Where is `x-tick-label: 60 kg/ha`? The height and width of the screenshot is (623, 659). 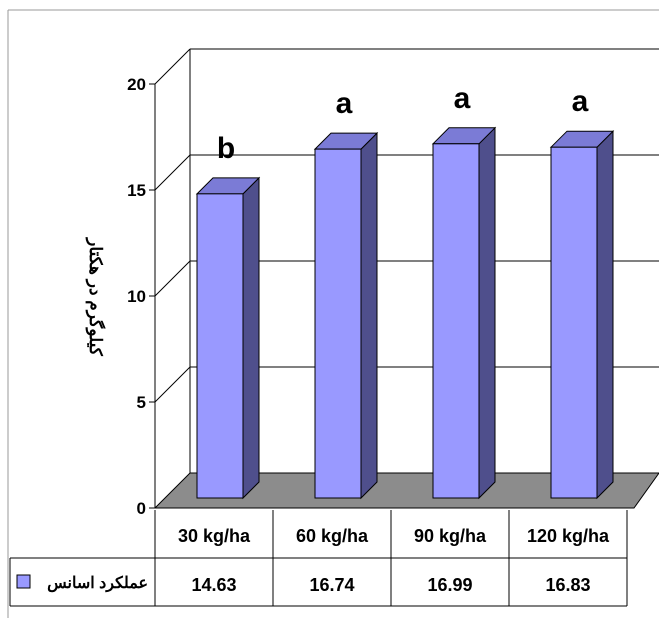
x-tick-label: 60 kg/ha is located at coordinates (332, 536).